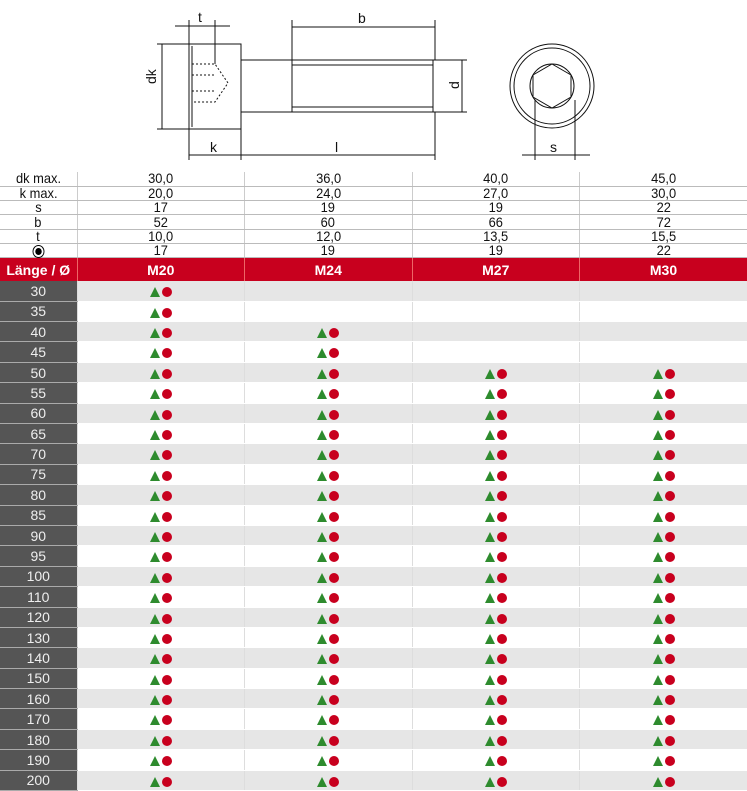 The height and width of the screenshot is (791, 747). What do you see at coordinates (373, 373) in the screenshot?
I see `table-row: 50` at bounding box center [373, 373].